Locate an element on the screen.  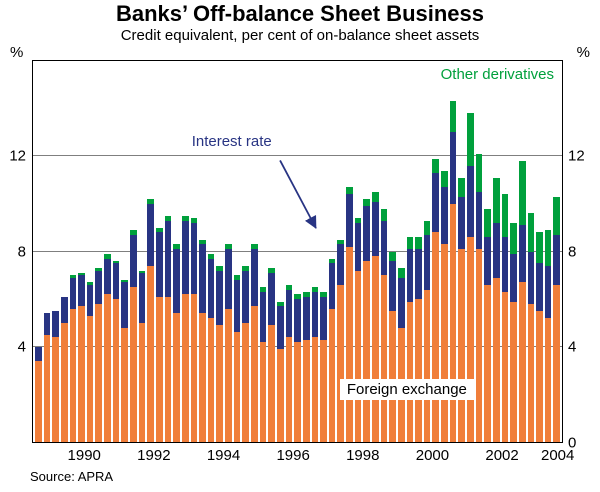
bar-1996Q3 is located at coordinates (297, 251).